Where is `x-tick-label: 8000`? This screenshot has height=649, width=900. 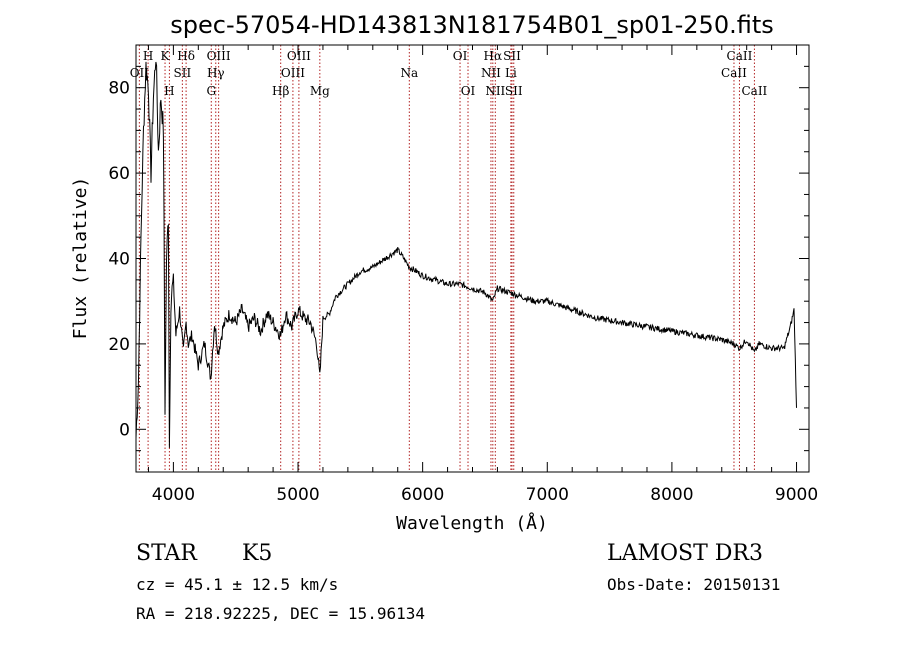 x-tick-label: 8000 is located at coordinates (671, 495).